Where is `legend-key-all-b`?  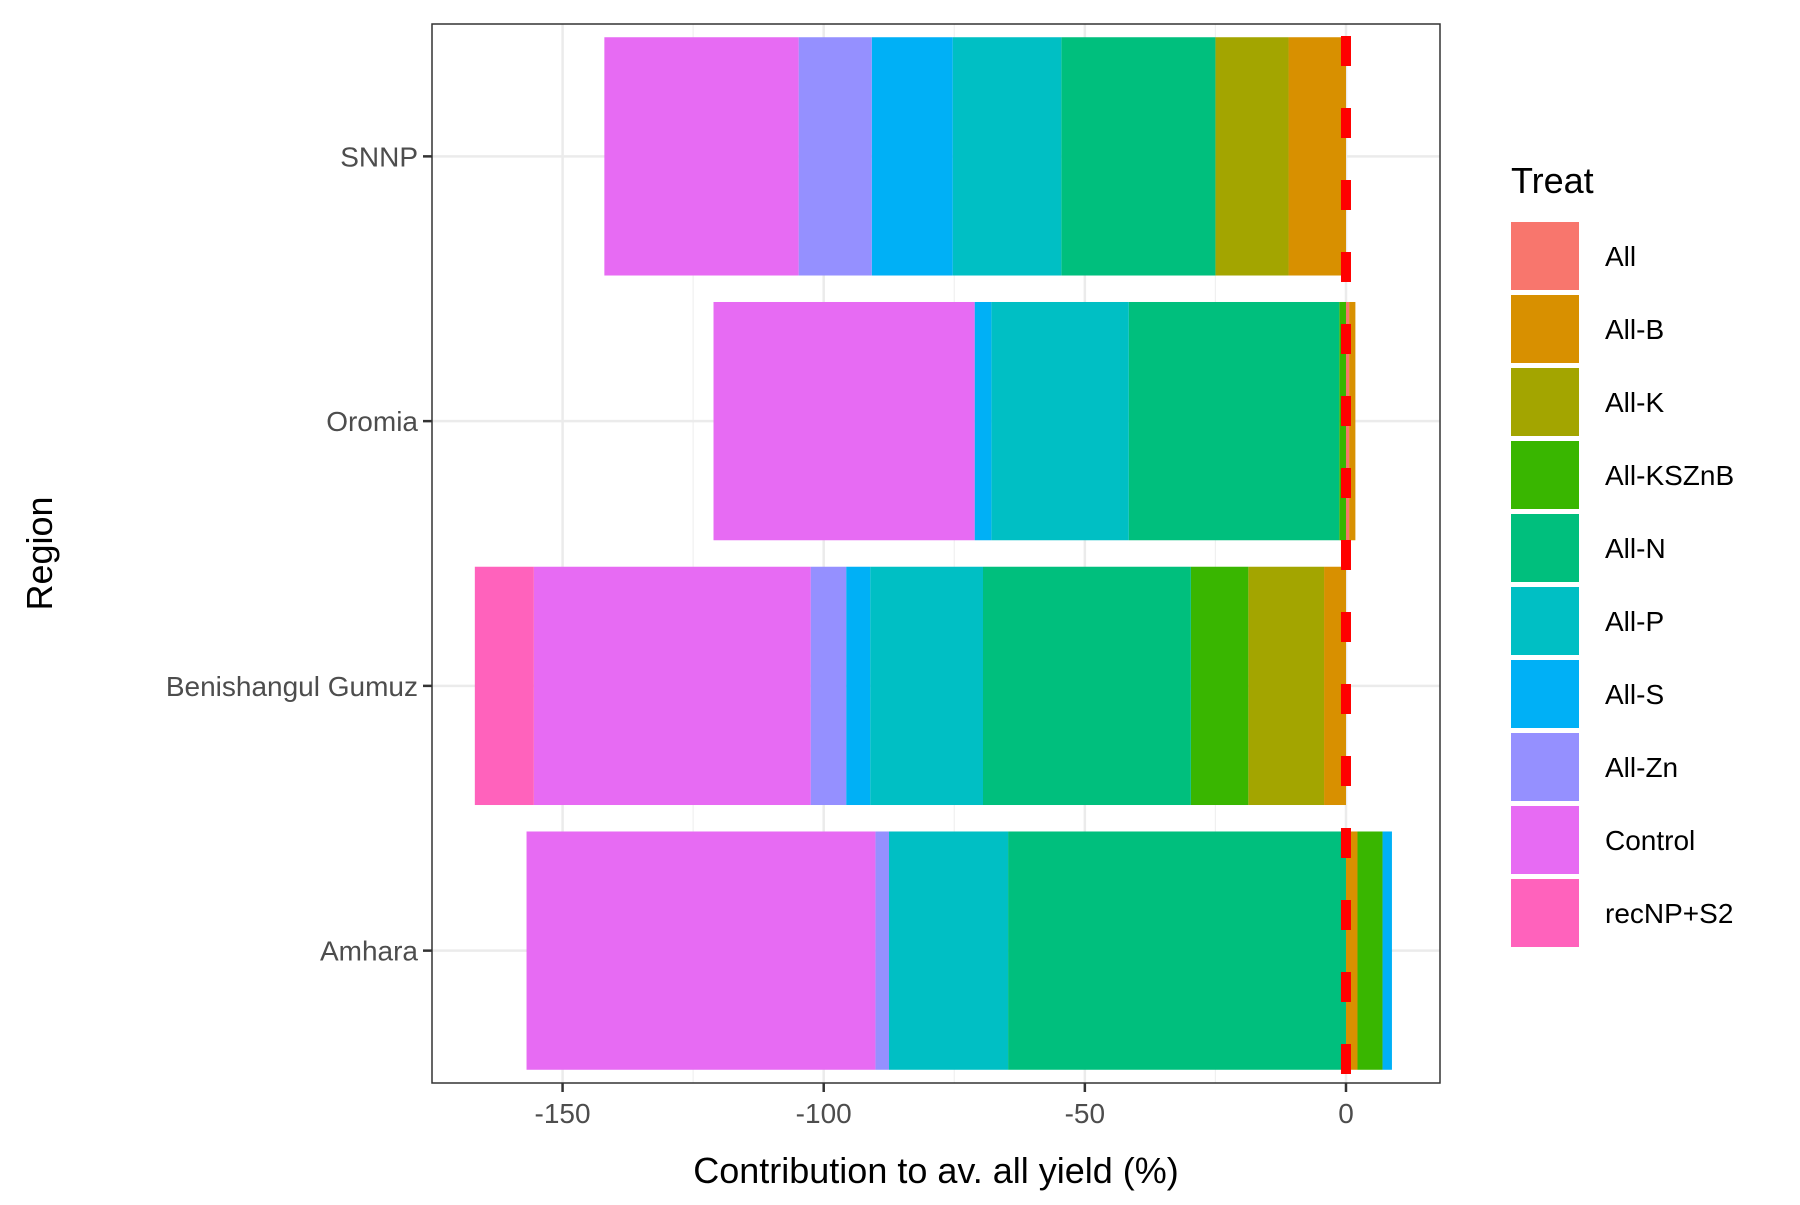
legend-key-all-b is located at coordinates (1545, 329).